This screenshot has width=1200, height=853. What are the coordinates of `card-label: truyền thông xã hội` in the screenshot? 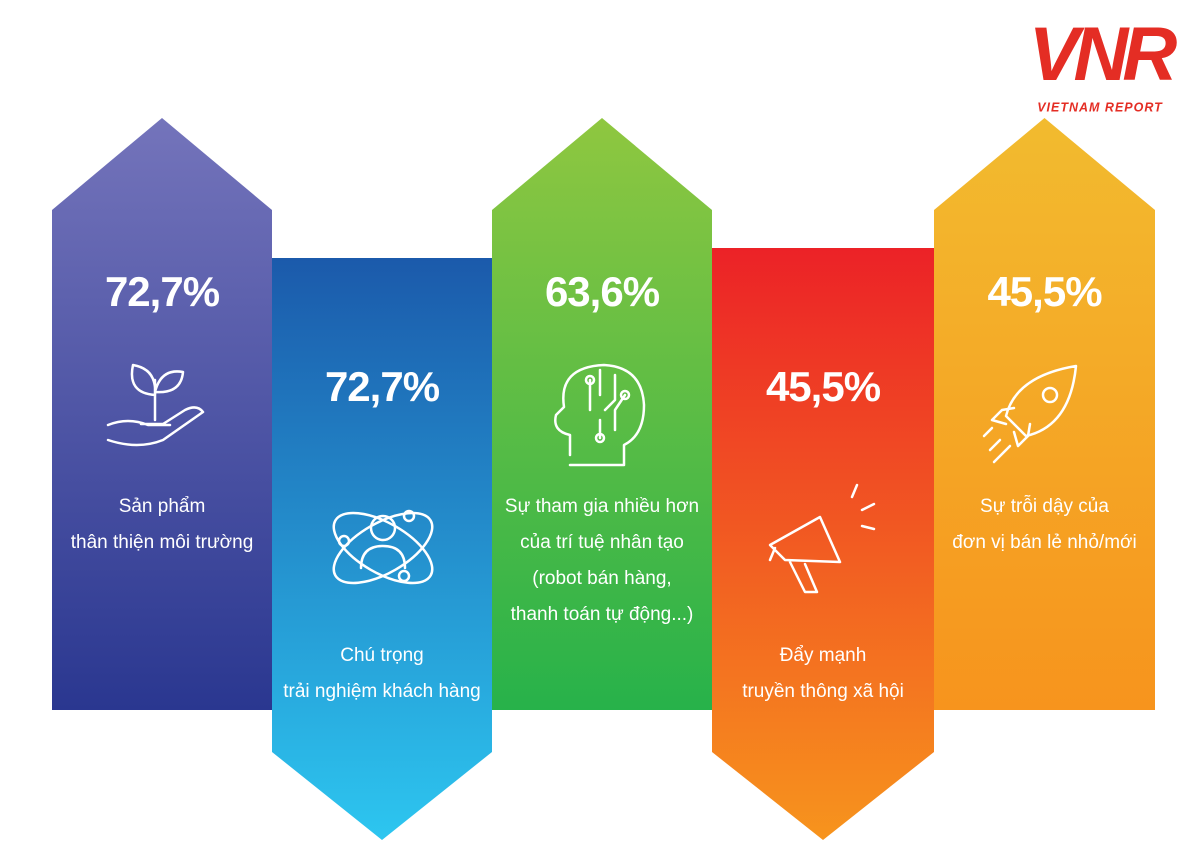 It's located at (823, 691).